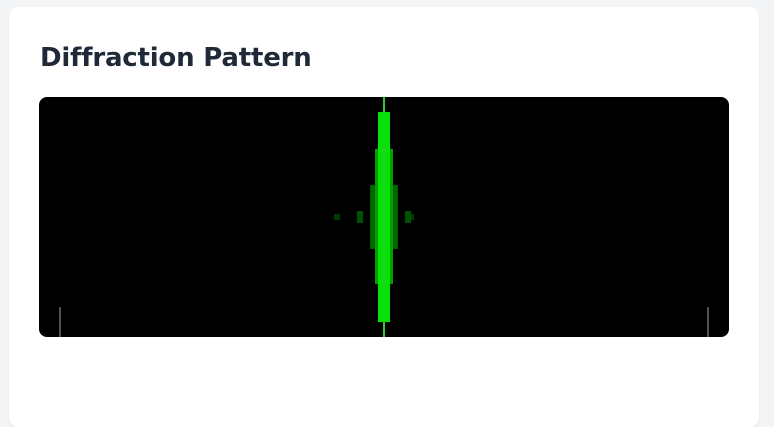 This screenshot has width=774, height=427. What do you see at coordinates (360, 217) in the screenshot?
I see `side-lobe-left` at bounding box center [360, 217].